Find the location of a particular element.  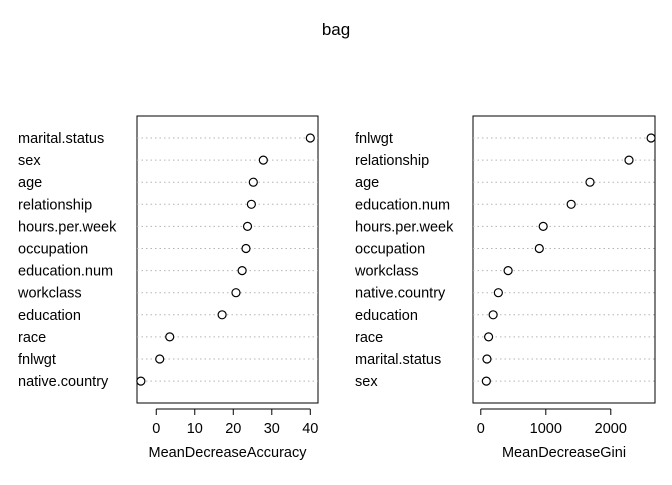

x-axis-label: MeanDecreaseGini is located at coordinates (564, 453).